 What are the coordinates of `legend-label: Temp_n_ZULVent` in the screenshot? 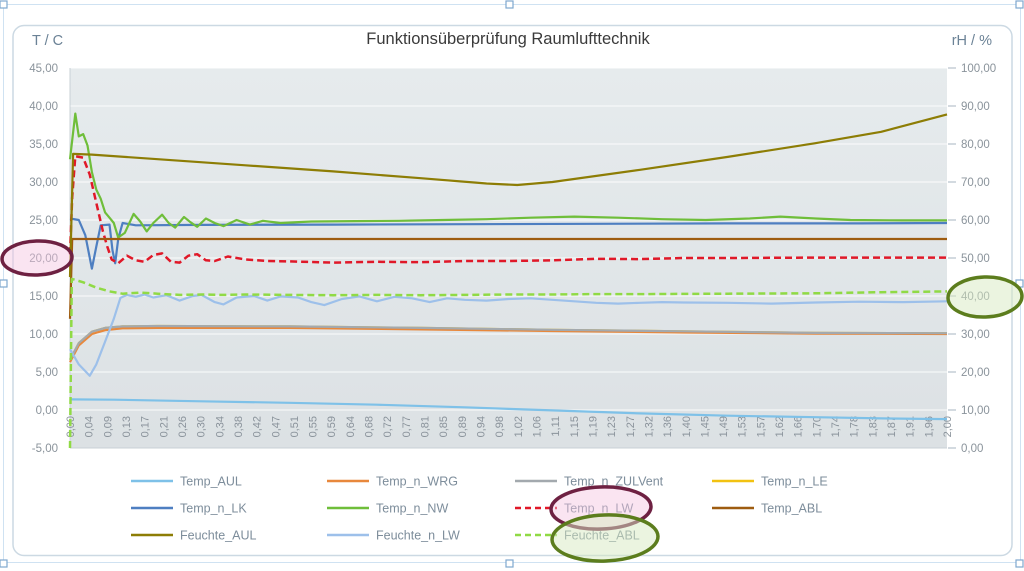 It's located at (614, 482).